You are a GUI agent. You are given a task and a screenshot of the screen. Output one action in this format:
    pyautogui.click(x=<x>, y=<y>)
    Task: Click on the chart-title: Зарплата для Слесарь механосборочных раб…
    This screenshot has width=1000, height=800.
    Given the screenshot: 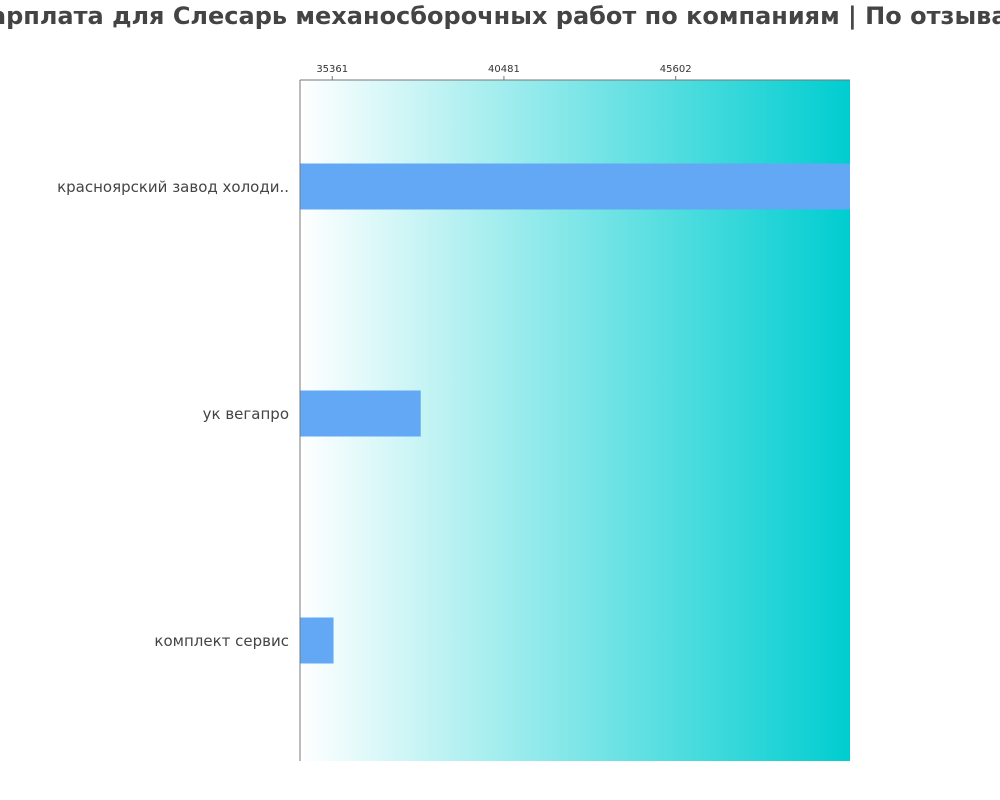 What is the action you would take?
    pyautogui.click(x=500, y=16)
    